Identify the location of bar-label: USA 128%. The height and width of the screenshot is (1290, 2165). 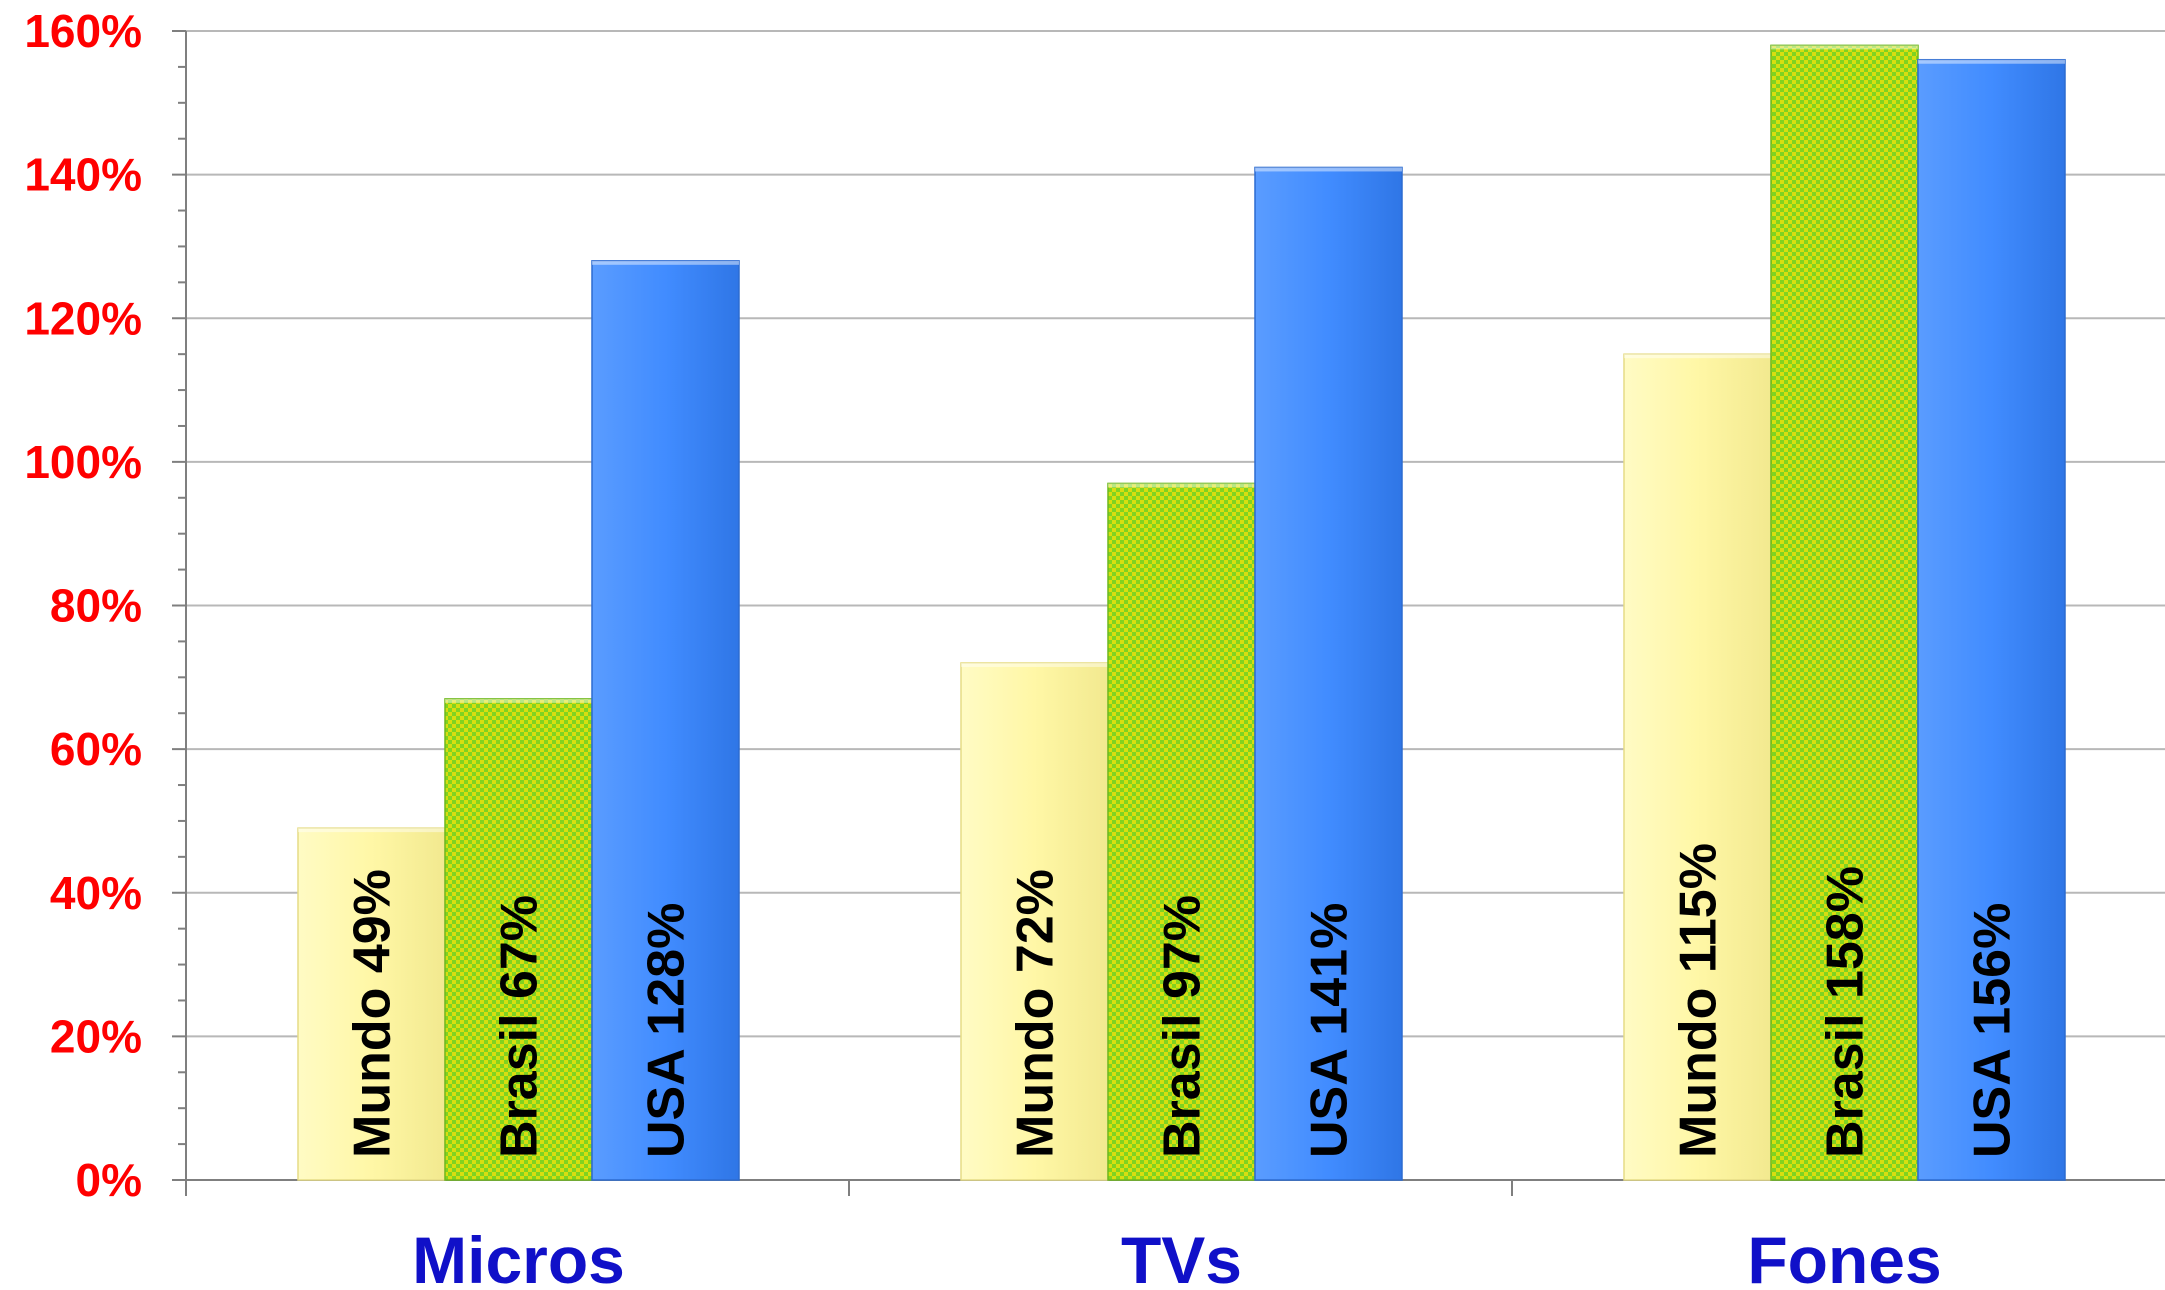
(667, 1030).